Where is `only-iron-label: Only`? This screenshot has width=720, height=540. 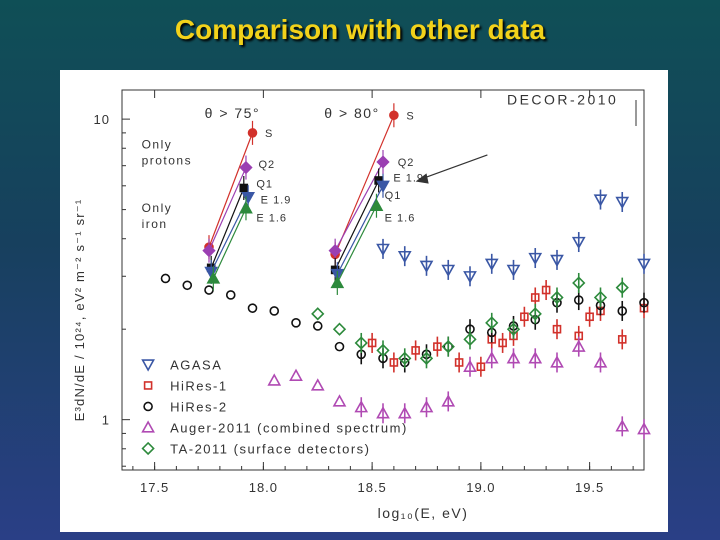 only-iron-label: Only is located at coordinates (157, 208).